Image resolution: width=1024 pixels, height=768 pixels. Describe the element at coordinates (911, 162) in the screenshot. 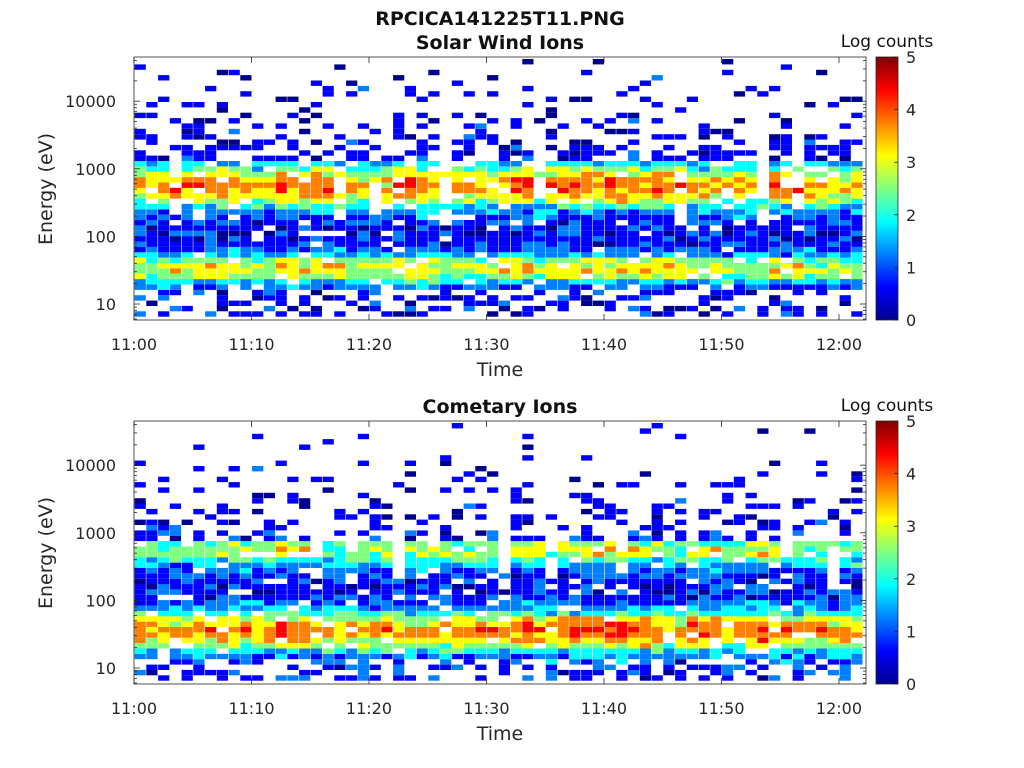

I see `colorbar-tick-label: 3` at that location.